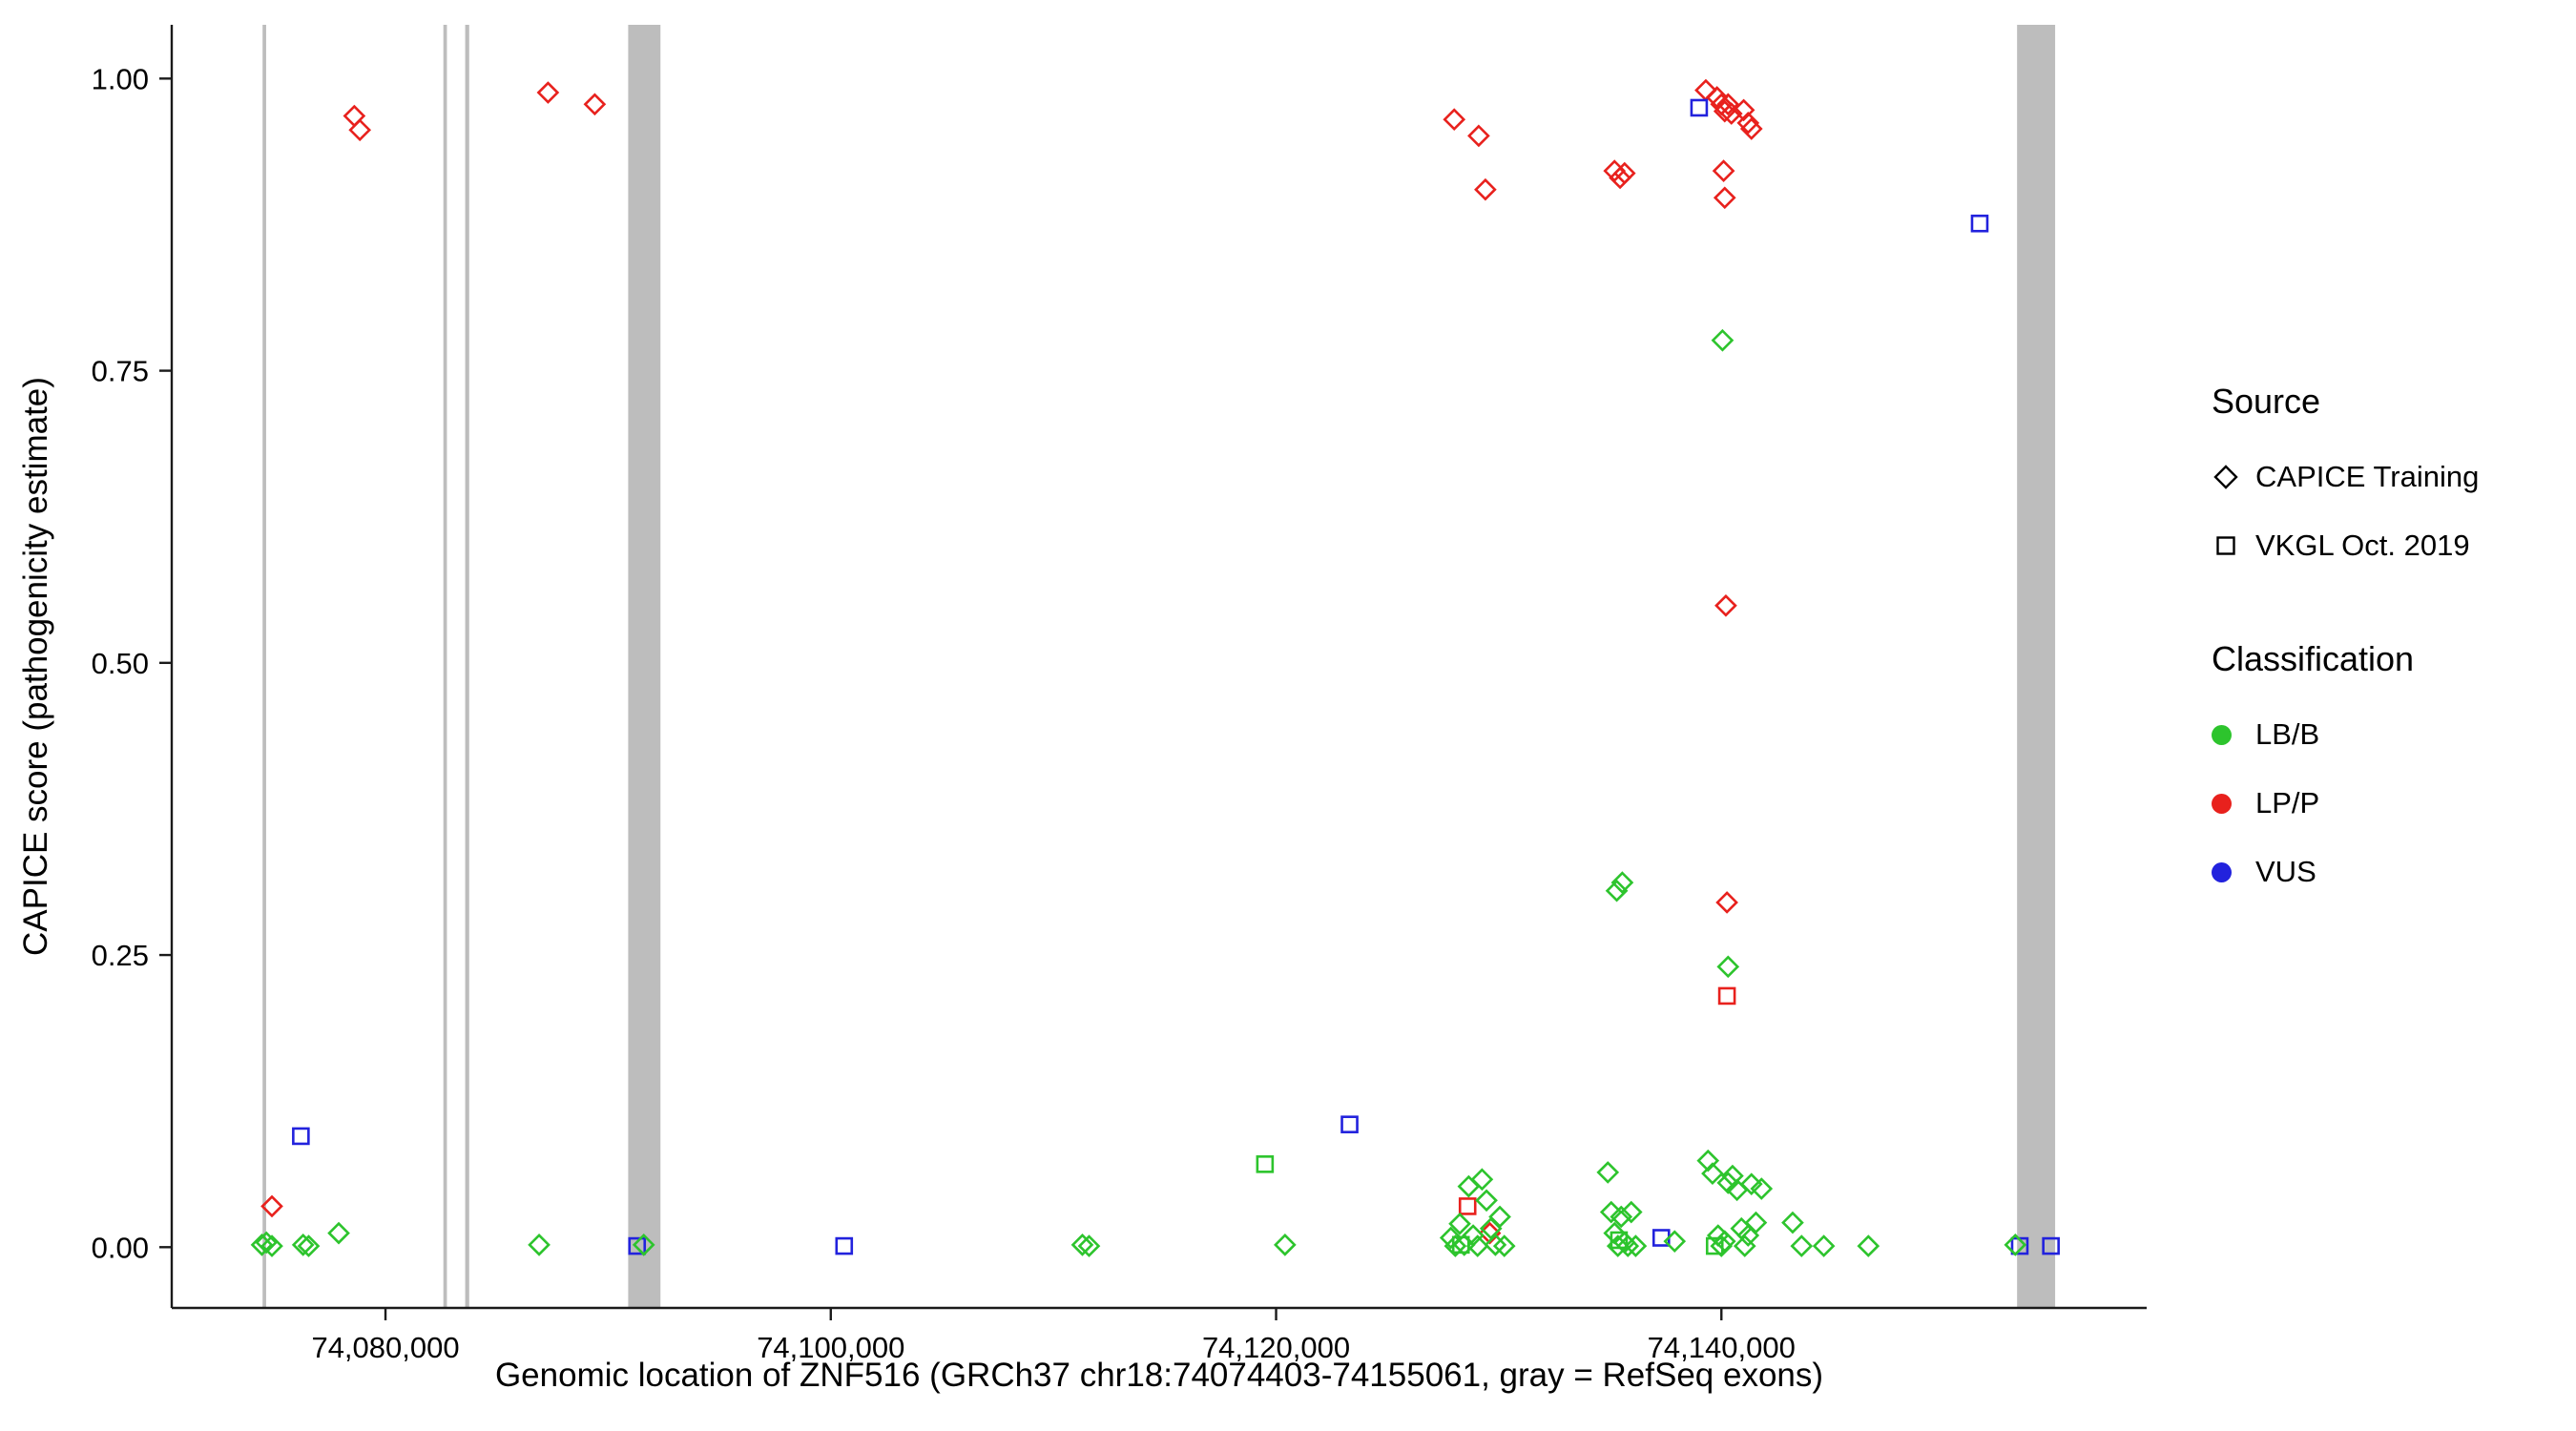 The height and width of the screenshot is (1431, 2576). I want to click on green-circle-icon, so click(2233, 734).